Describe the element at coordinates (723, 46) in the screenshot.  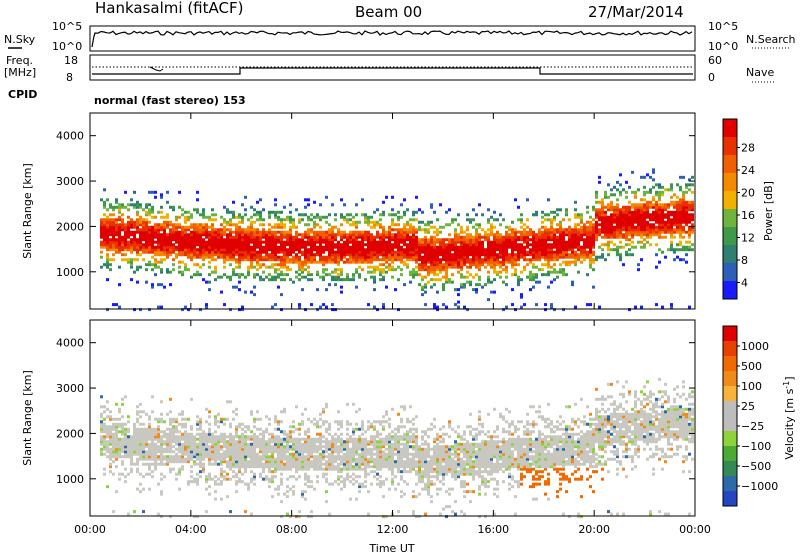
I see `nsearch-tick-bottom: 10^0` at that location.